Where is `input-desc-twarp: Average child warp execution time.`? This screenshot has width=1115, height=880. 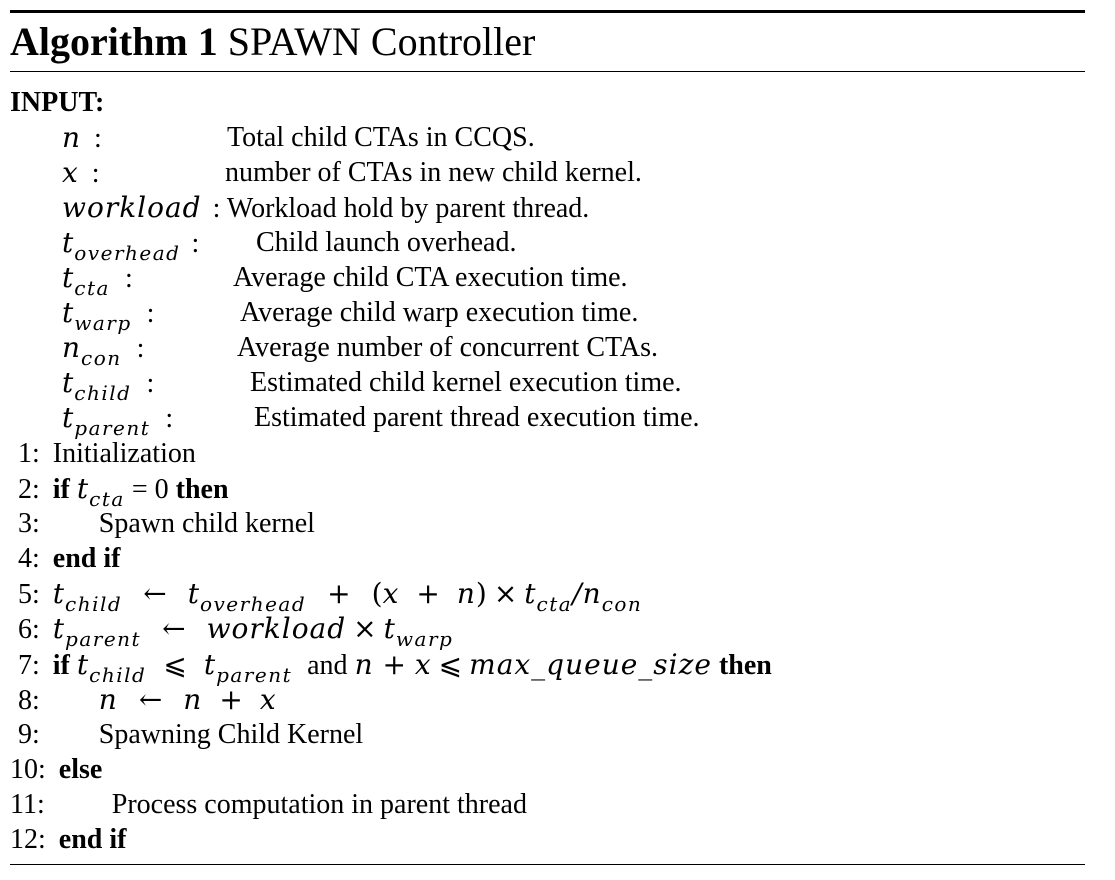 input-desc-twarp: Average child warp execution time. is located at coordinates (439, 312).